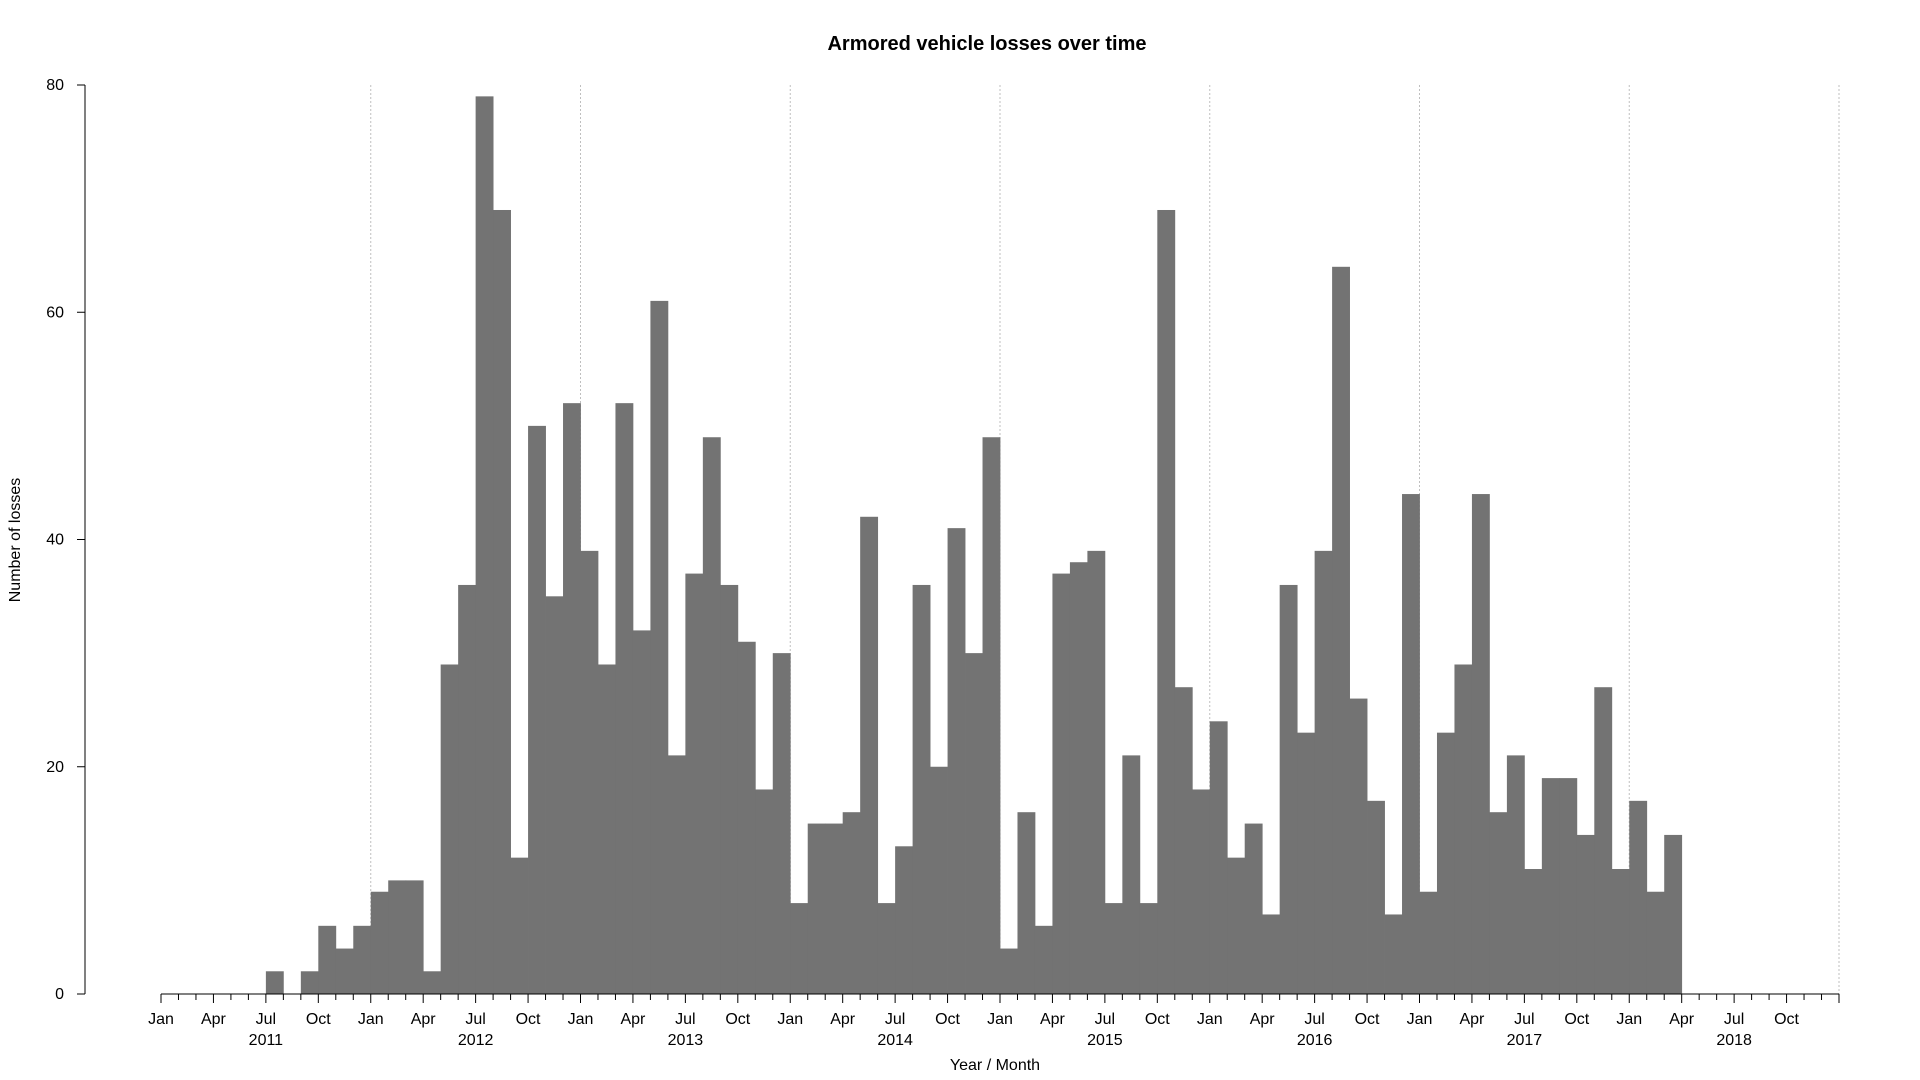 Image resolution: width=1920 pixels, height=1080 pixels. Describe the element at coordinates (15, 540) in the screenshot. I see `y-axis-label: Number of losses` at that location.